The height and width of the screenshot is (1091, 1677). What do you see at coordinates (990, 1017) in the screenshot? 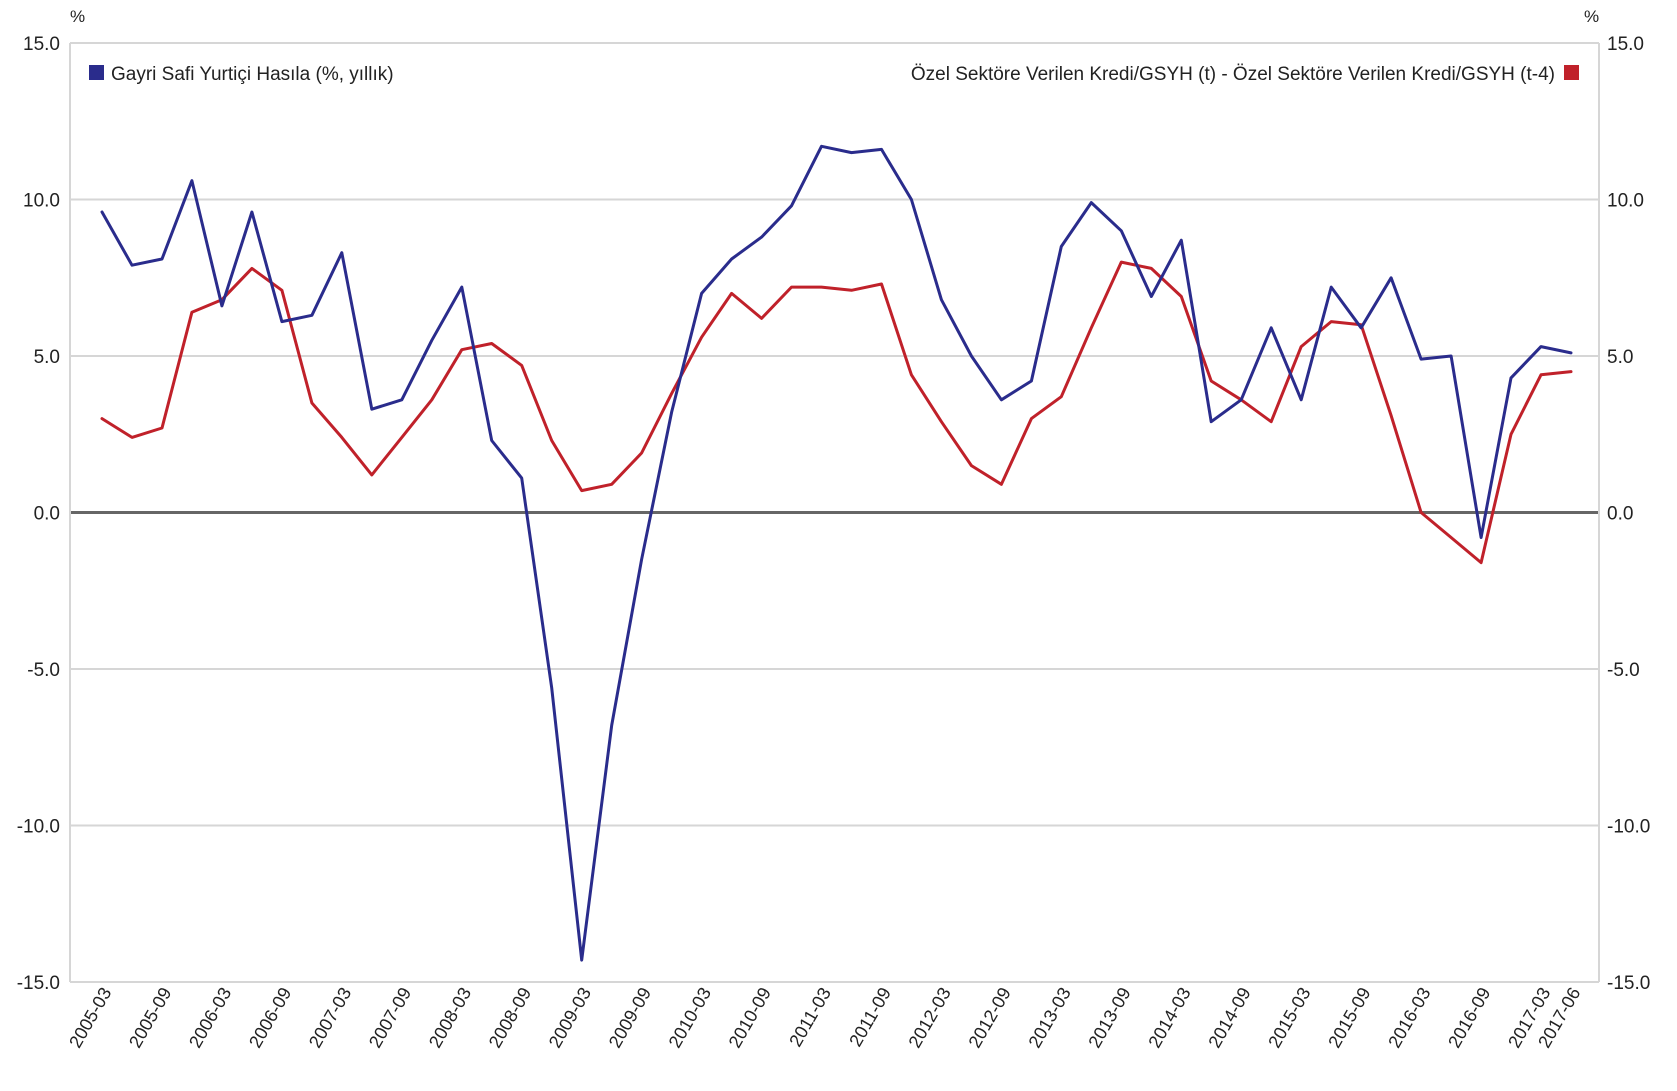
I see `x-tick-label: 2012-09` at bounding box center [990, 1017].